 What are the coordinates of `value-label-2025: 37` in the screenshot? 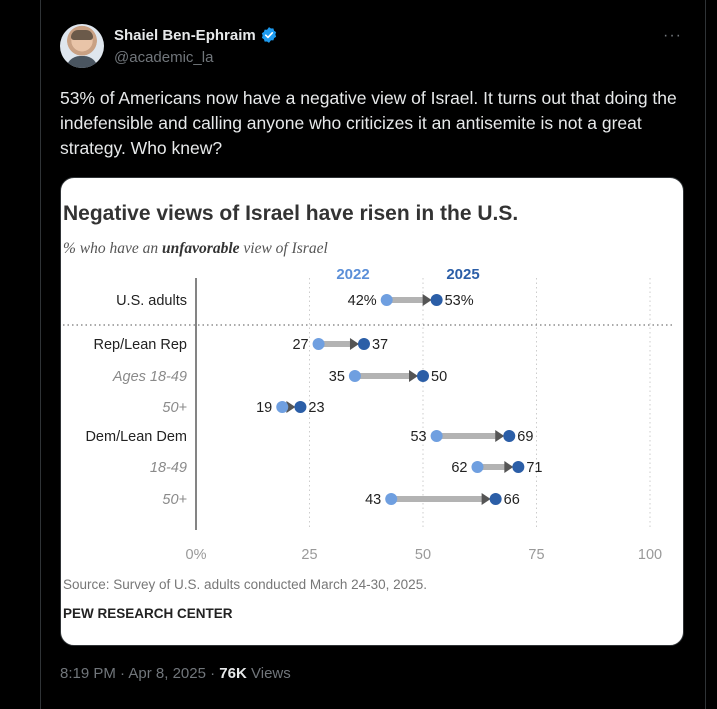 It's located at (380, 345).